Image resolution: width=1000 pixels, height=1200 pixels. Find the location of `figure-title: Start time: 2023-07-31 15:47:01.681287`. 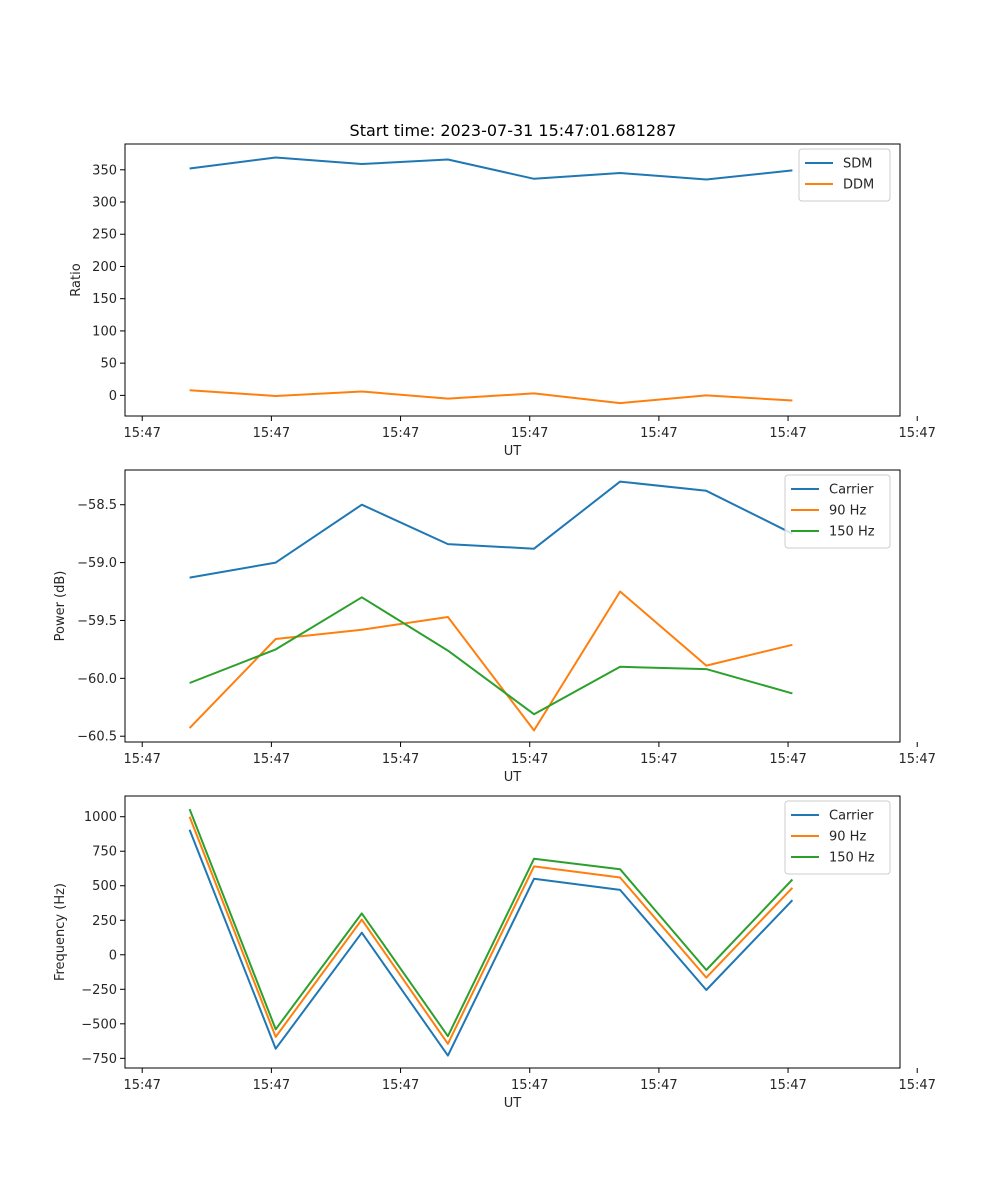

figure-title: Start time: 2023-07-31 15:47:01.681287 is located at coordinates (513, 130).